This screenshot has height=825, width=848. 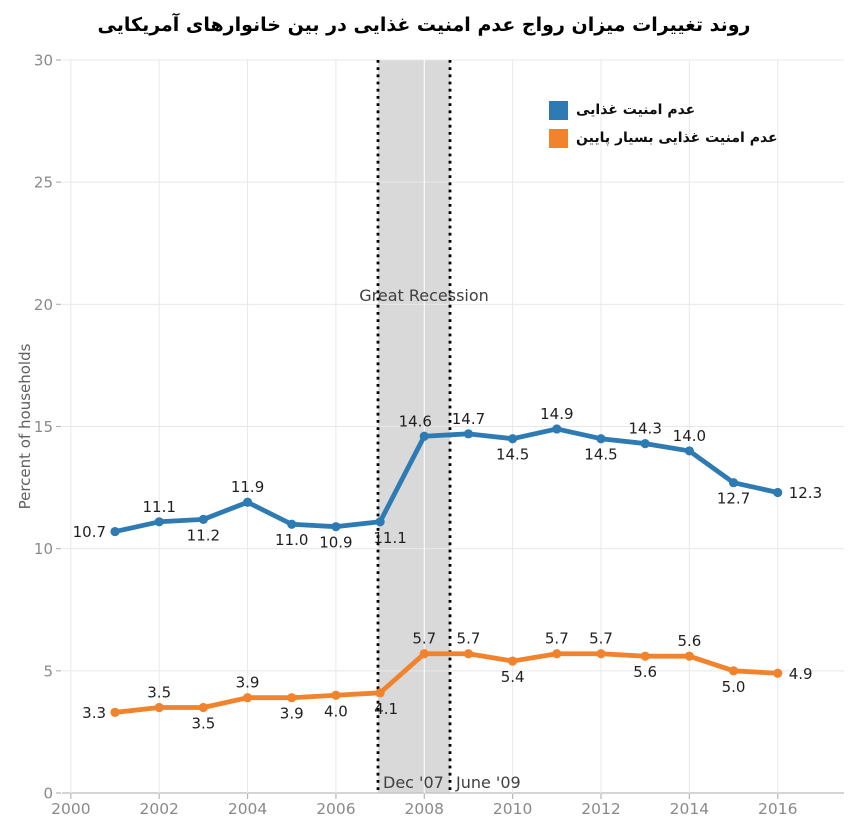 I want to click on x-tick-label: 2002, so click(x=158, y=809).